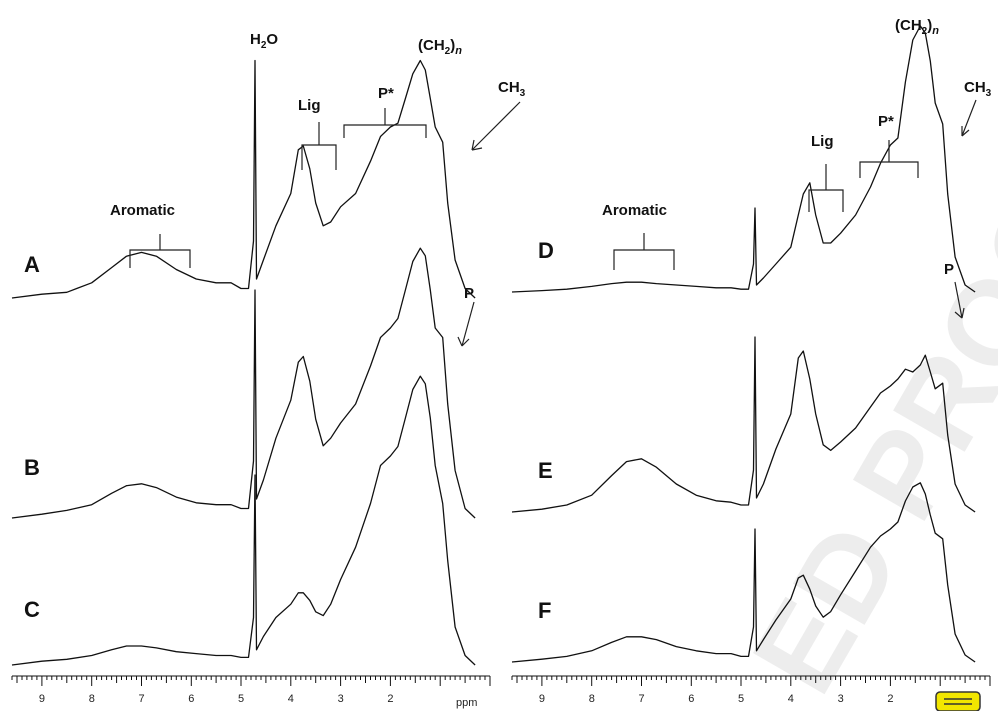 The width and height of the screenshot is (998, 716). Describe the element at coordinates (644, 251) in the screenshot. I see `bracket-aromatic-right` at that location.